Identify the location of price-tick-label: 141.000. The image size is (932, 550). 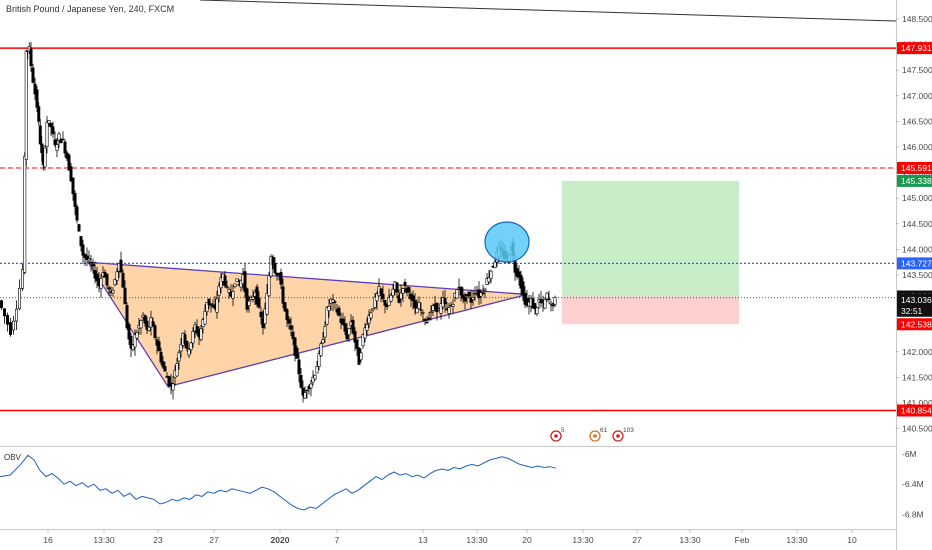
(917, 403).